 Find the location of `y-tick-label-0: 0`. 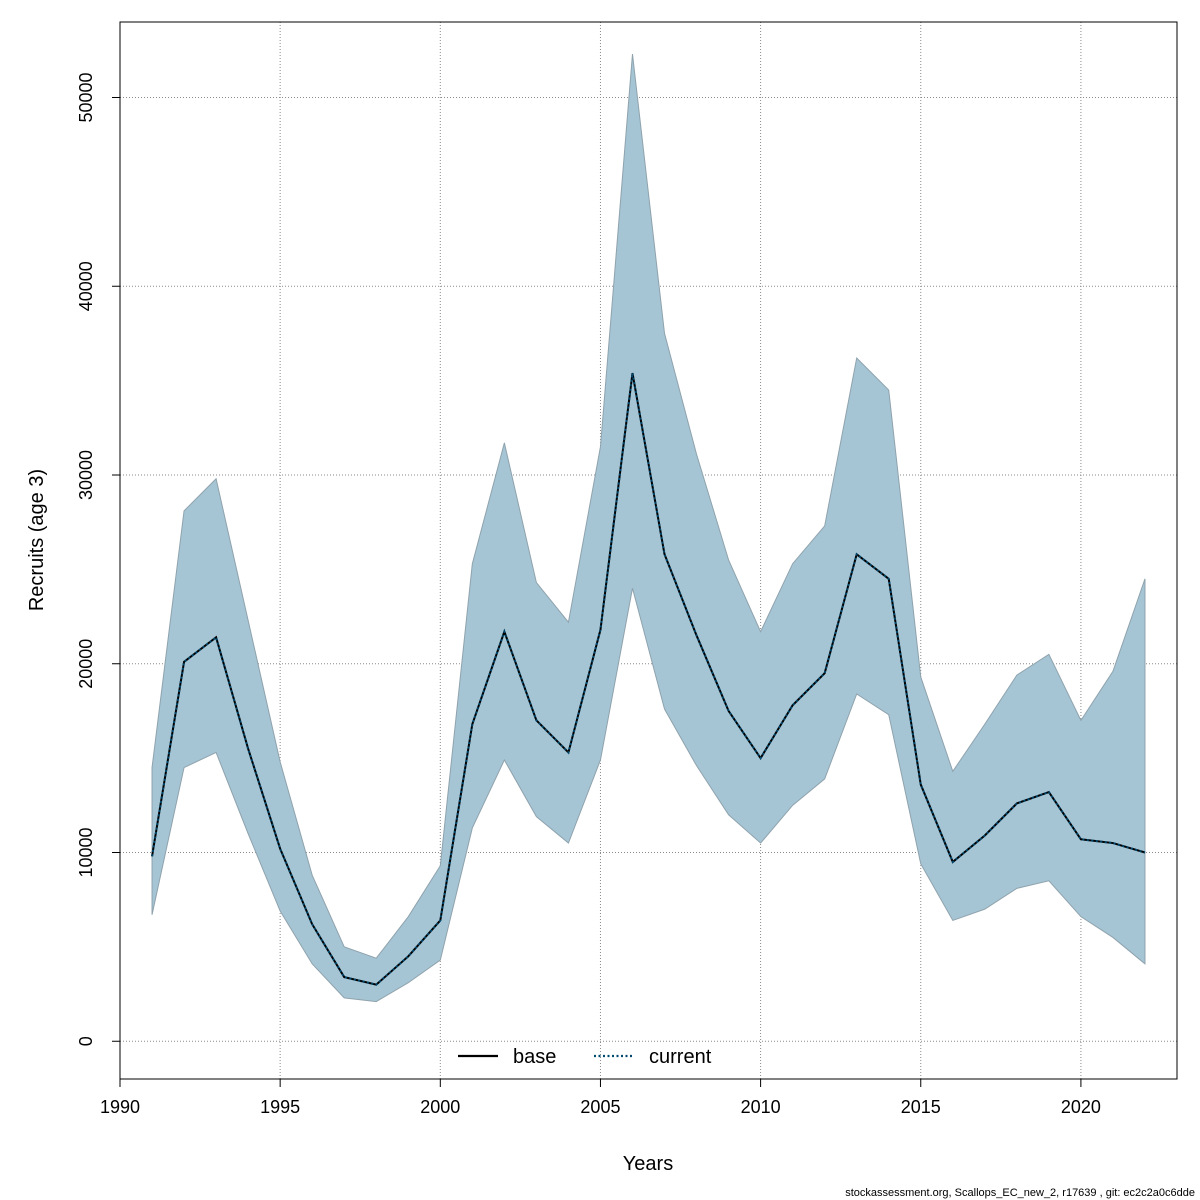

y-tick-label-0: 0 is located at coordinates (86, 1041).